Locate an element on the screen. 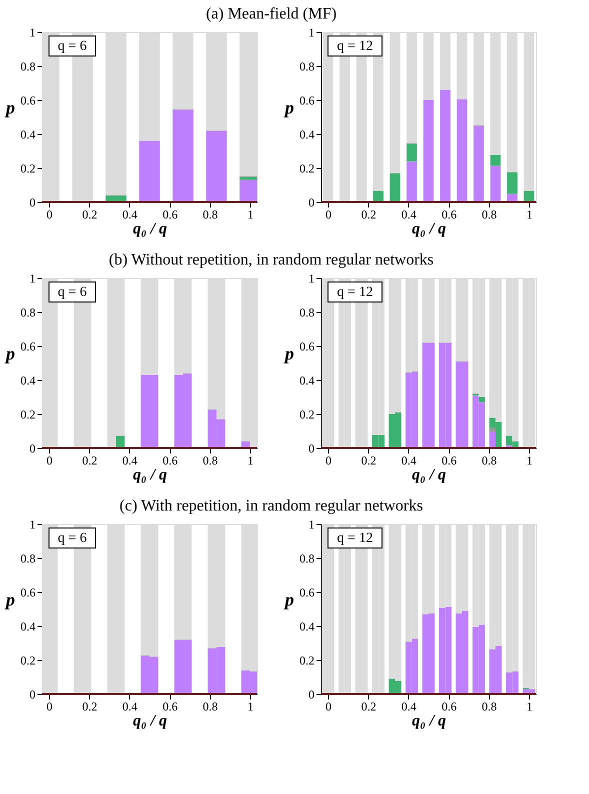 Image resolution: width=589 pixels, height=794 pixels. chart-title: (b) Without repetition, in random regular networks is located at coordinates (271, 260).